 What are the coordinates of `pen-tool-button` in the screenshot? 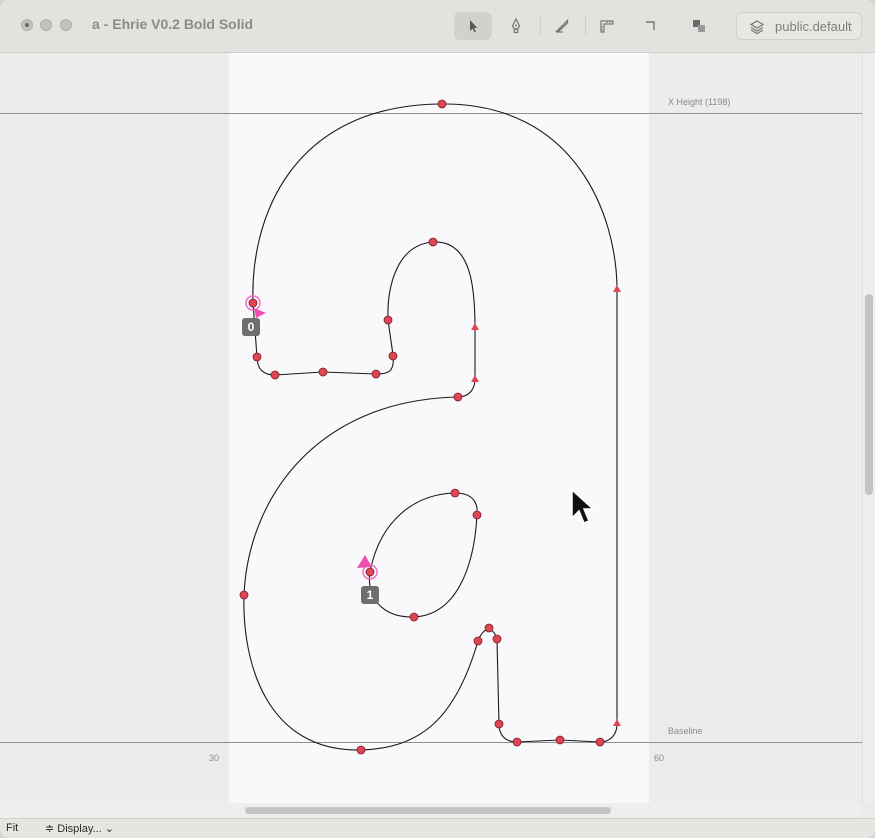 It's located at (516, 26).